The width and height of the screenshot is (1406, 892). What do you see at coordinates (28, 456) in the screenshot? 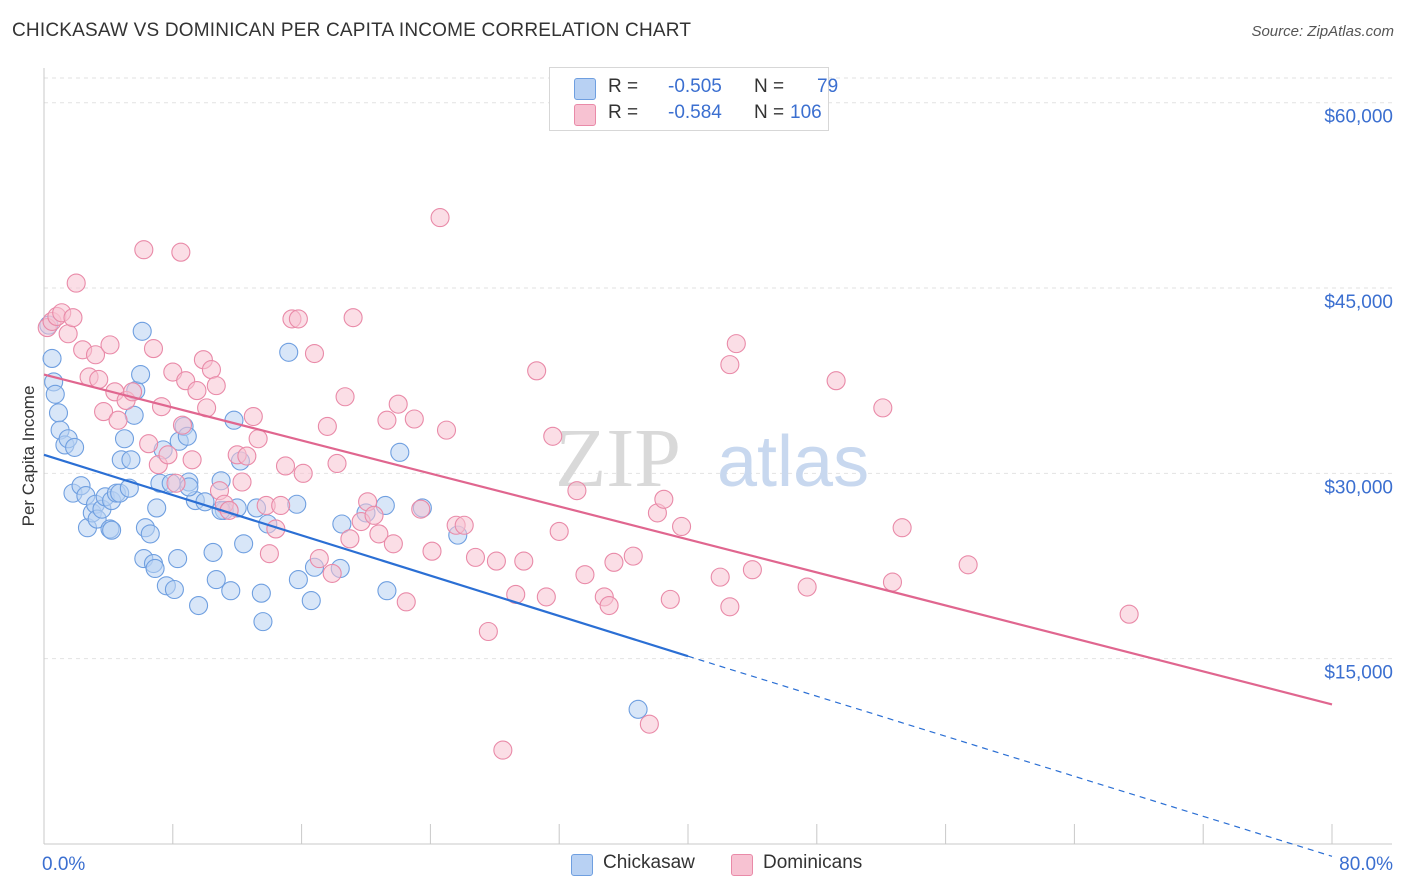
I see `y-axis-title: Per Capita Income` at bounding box center [28, 456].